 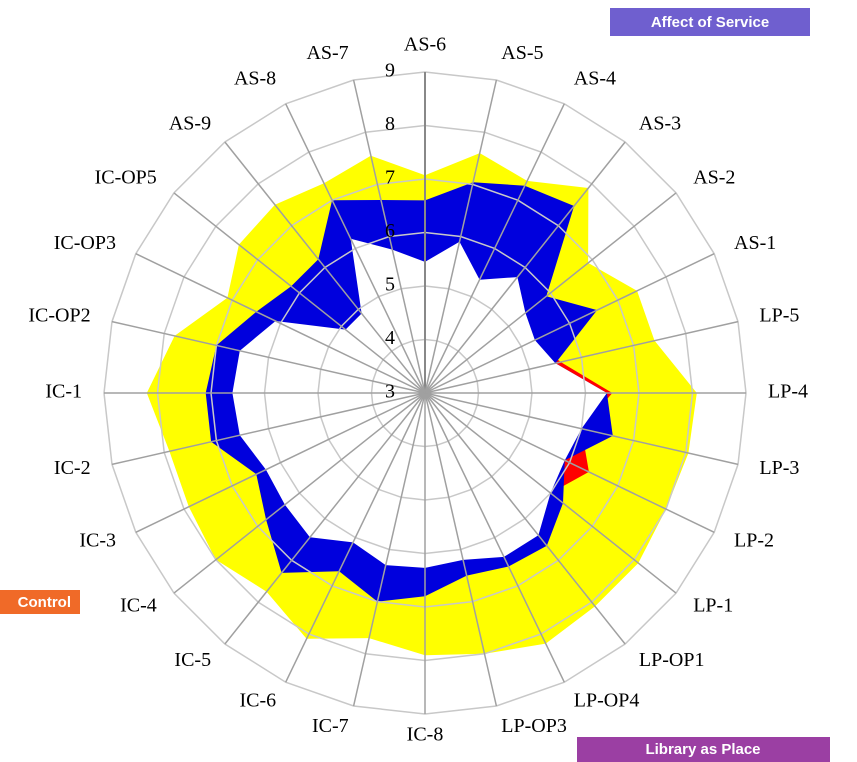 What do you see at coordinates (390, 124) in the screenshot?
I see `r-tick-label: 8` at bounding box center [390, 124].